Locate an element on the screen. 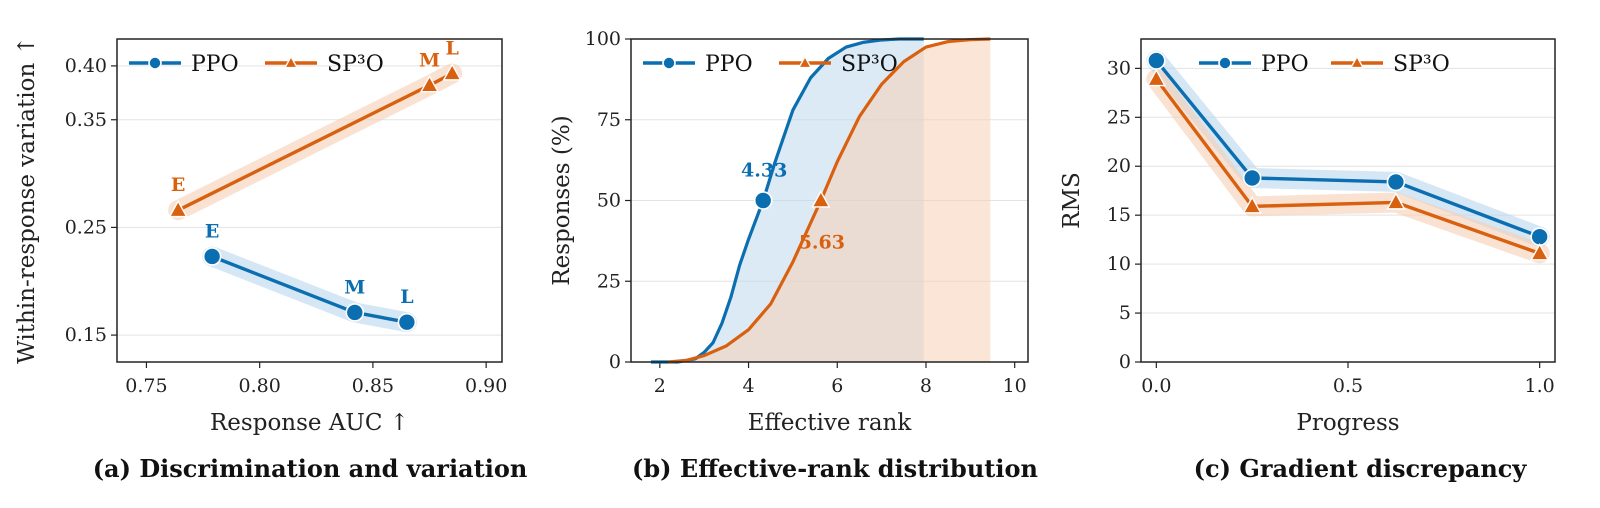  y-tick-label: 50 is located at coordinates (609, 201).